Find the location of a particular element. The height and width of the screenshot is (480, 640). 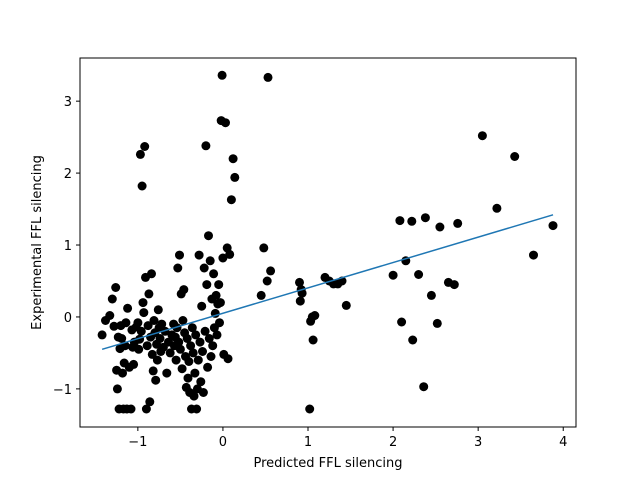

y-axis-ticks: −1 0 1 2 3 is located at coordinates (66, 246).